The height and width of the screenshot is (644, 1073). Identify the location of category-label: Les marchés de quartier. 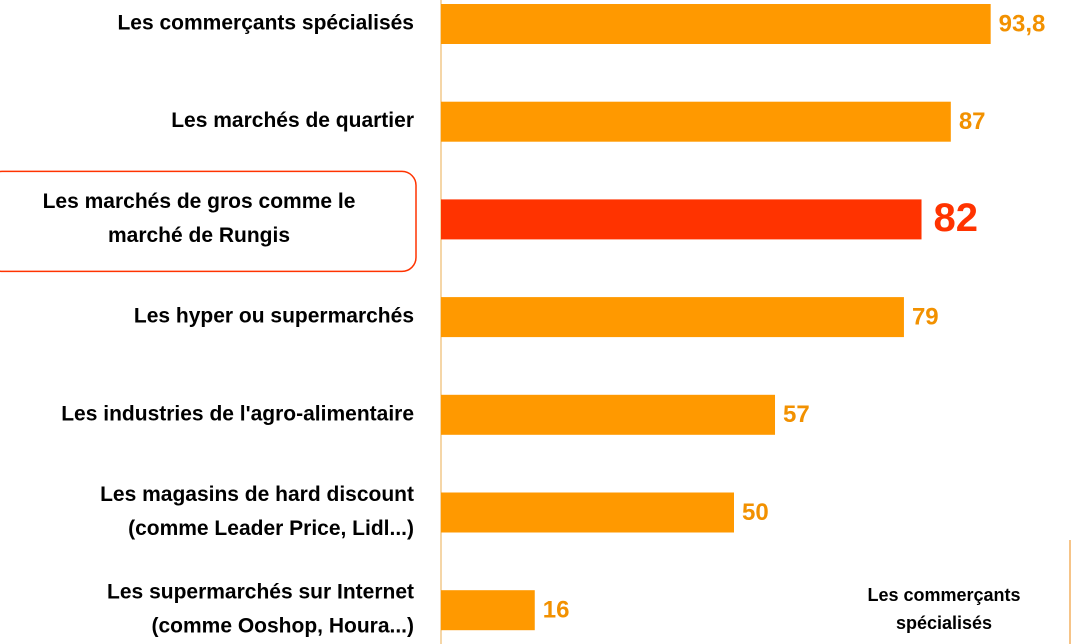
(292, 120).